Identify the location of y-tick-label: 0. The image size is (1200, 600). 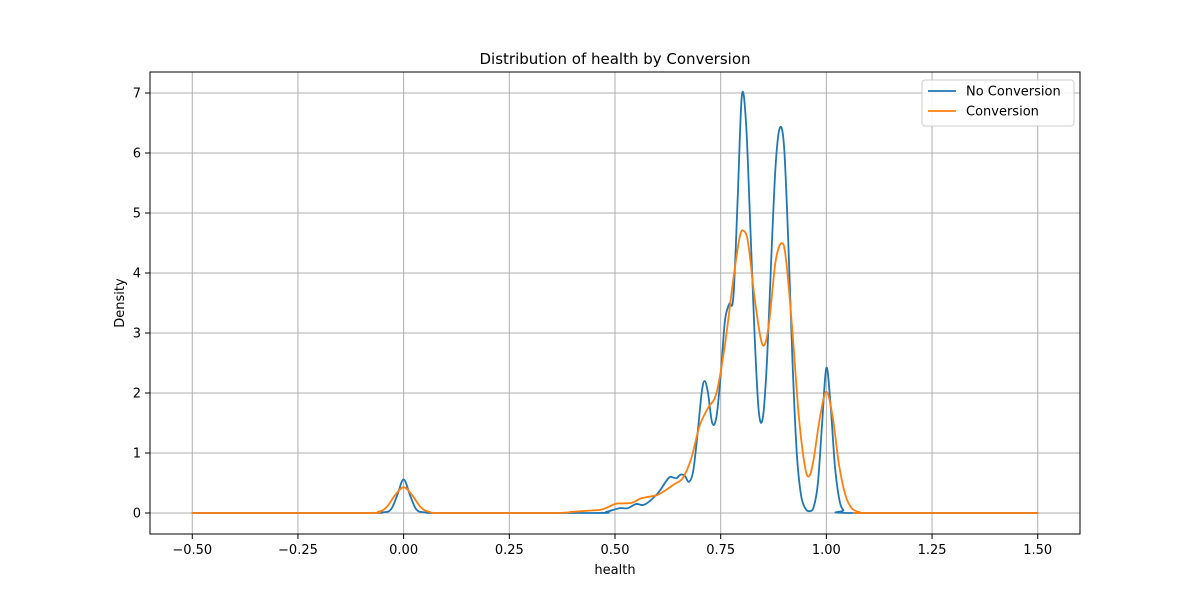
(137, 514).